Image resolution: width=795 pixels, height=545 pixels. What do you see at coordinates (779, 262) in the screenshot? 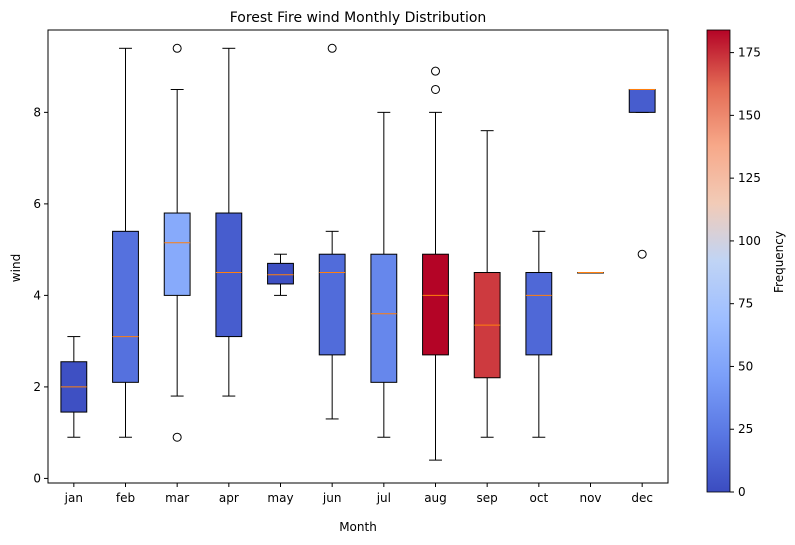
I see `colorbar-label: Frequency` at bounding box center [779, 262].